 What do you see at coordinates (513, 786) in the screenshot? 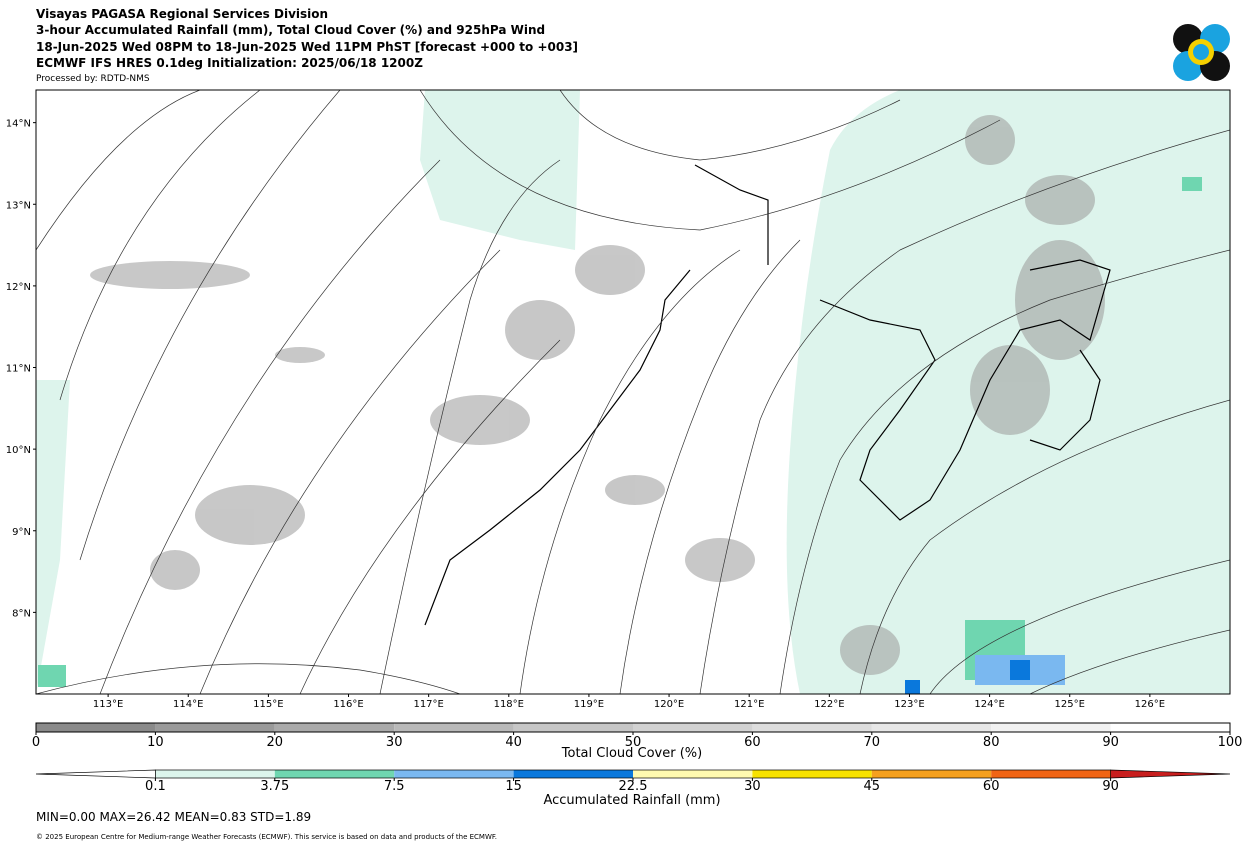
I see `rain-tick-label: 15` at bounding box center [513, 786].